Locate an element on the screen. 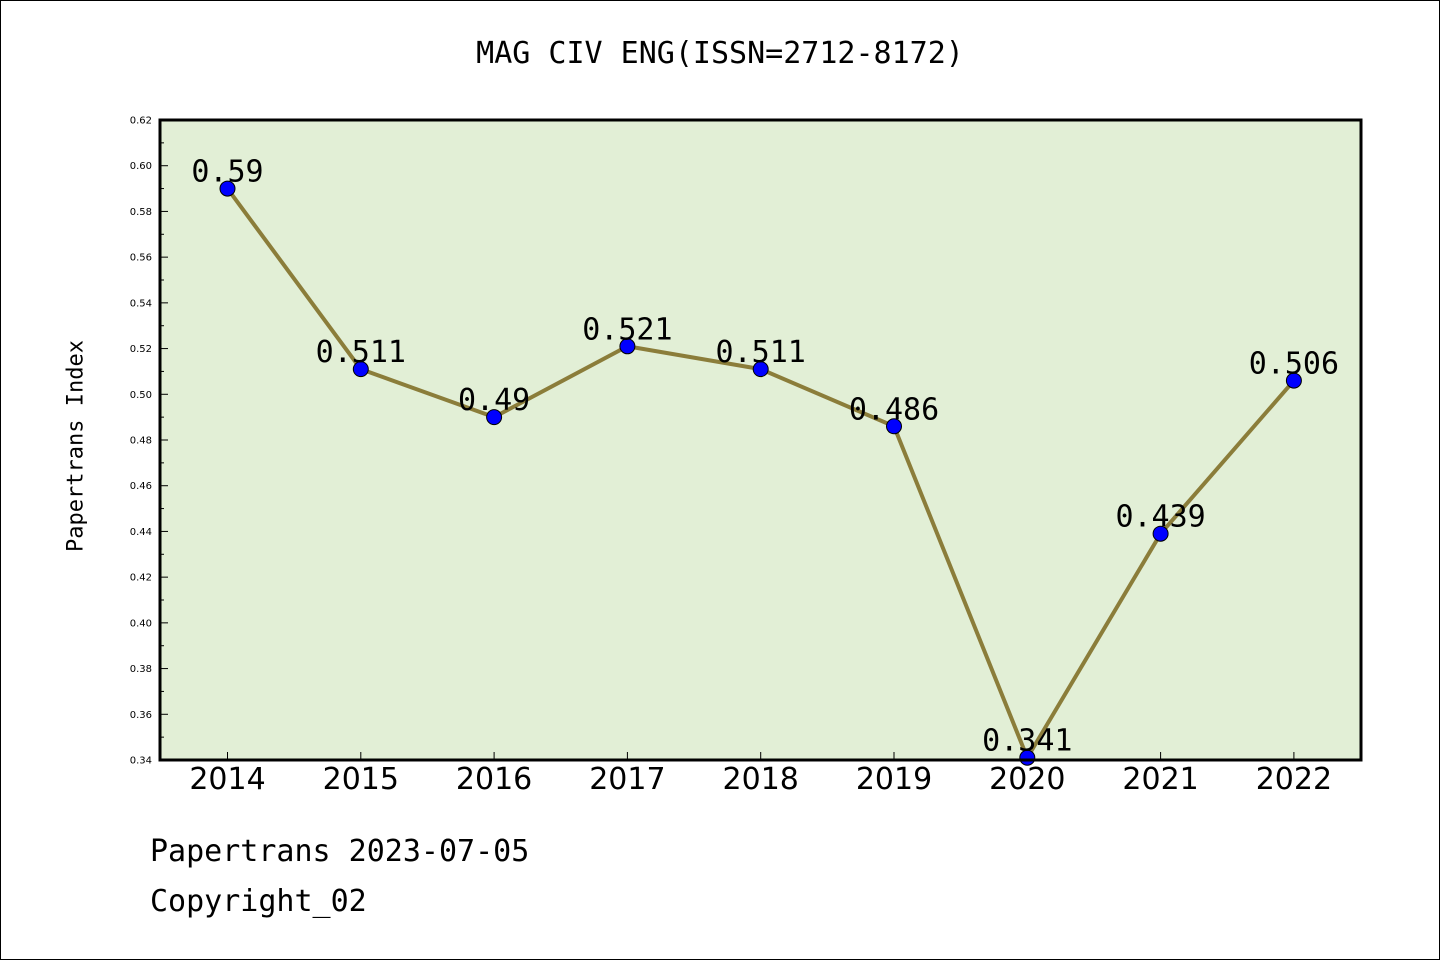 This screenshot has width=1440, height=960. footer-date: Papertrans 2023-07-05 is located at coordinates (340, 851).